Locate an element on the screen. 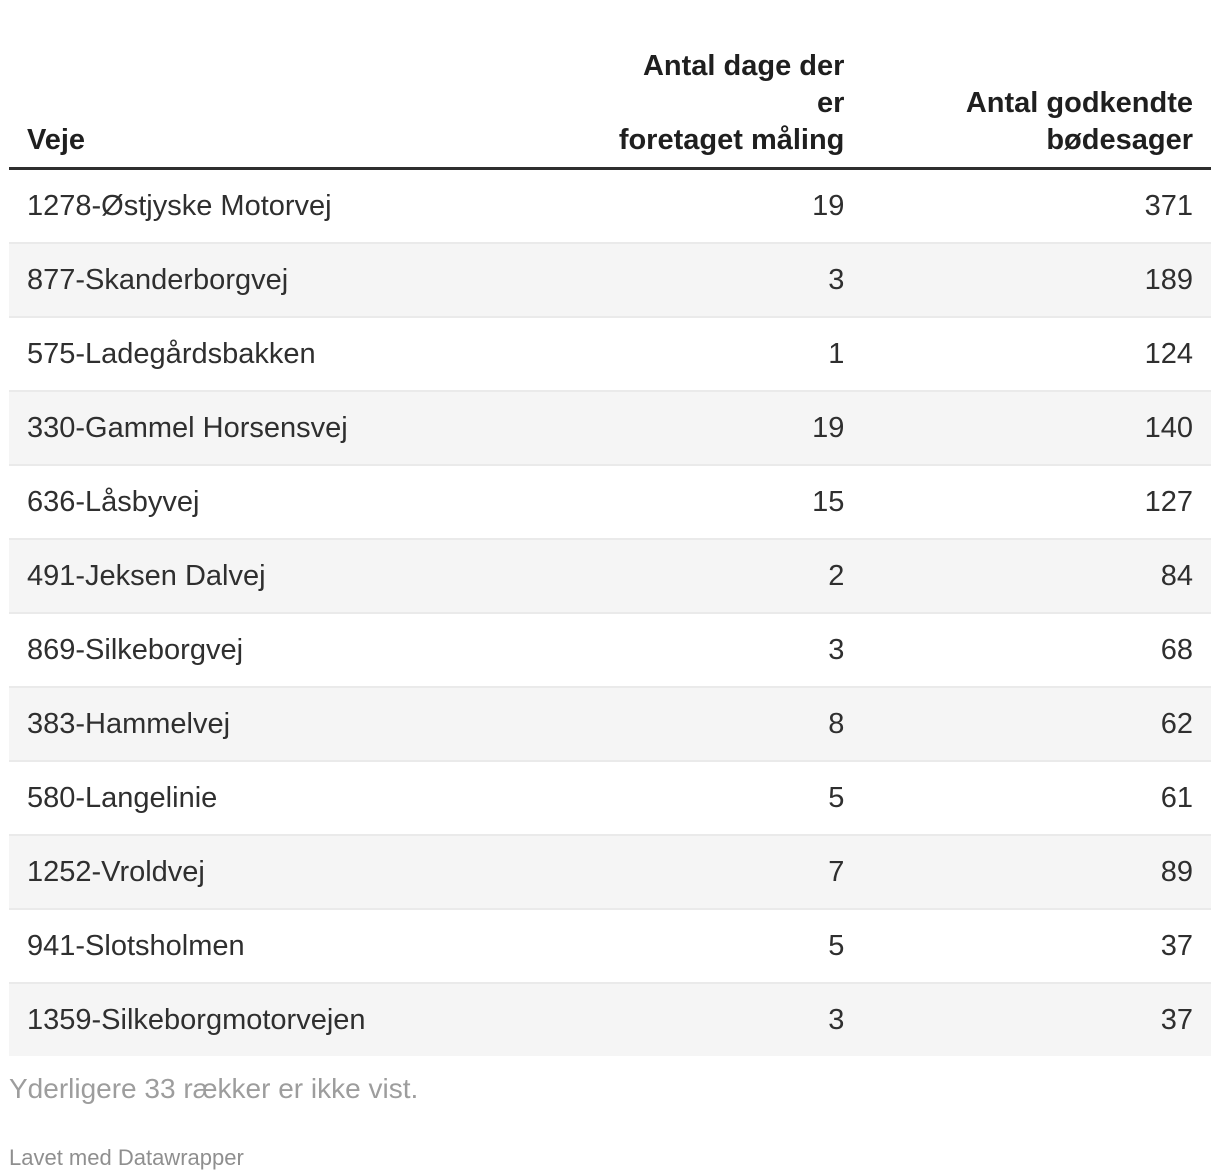 The width and height of the screenshot is (1220, 1171). table-row: 877-Skanderborgvej 3 189 is located at coordinates (610, 280).